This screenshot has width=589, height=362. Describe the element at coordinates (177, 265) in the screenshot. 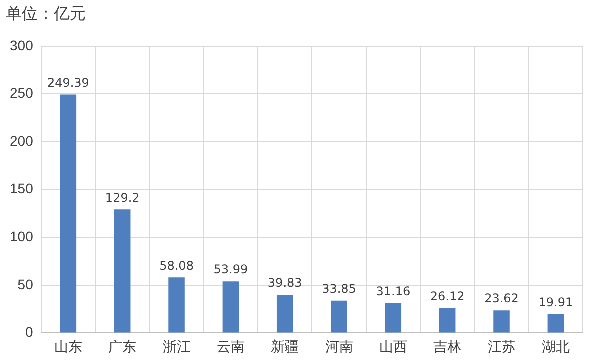

I see `data-label: 58.08` at that location.